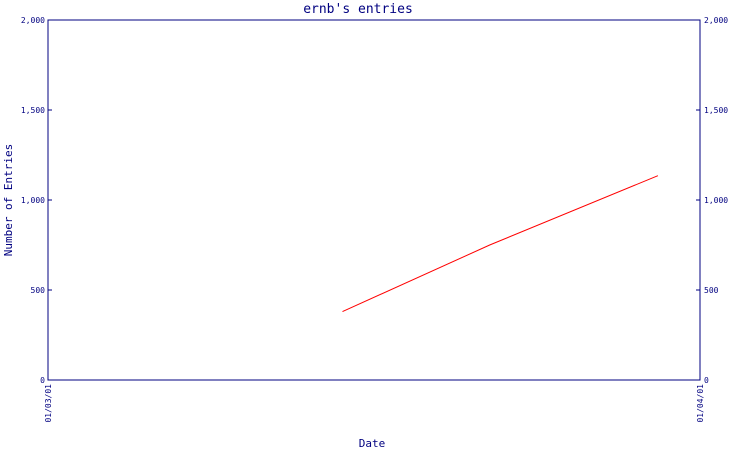 The height and width of the screenshot is (450, 750). What do you see at coordinates (33, 20) in the screenshot?
I see `y-tick-label-left: 2,000` at bounding box center [33, 20].